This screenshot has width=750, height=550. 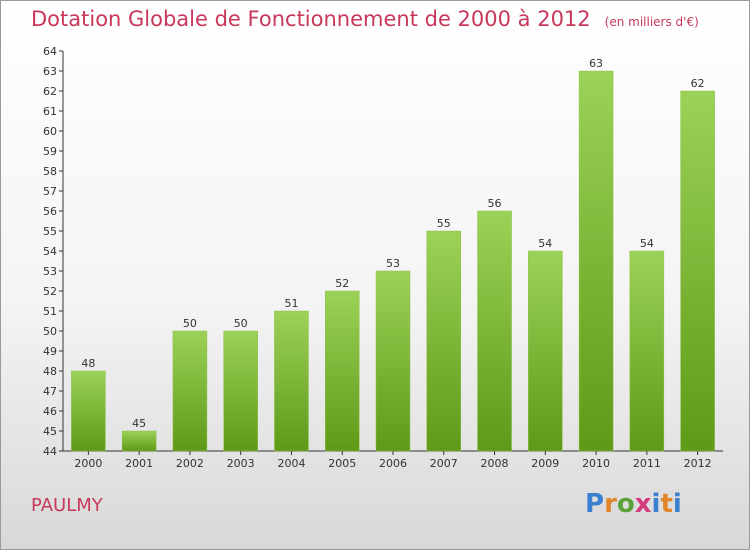 What do you see at coordinates (698, 83) in the screenshot?
I see `value-label-2012: 62` at bounding box center [698, 83].